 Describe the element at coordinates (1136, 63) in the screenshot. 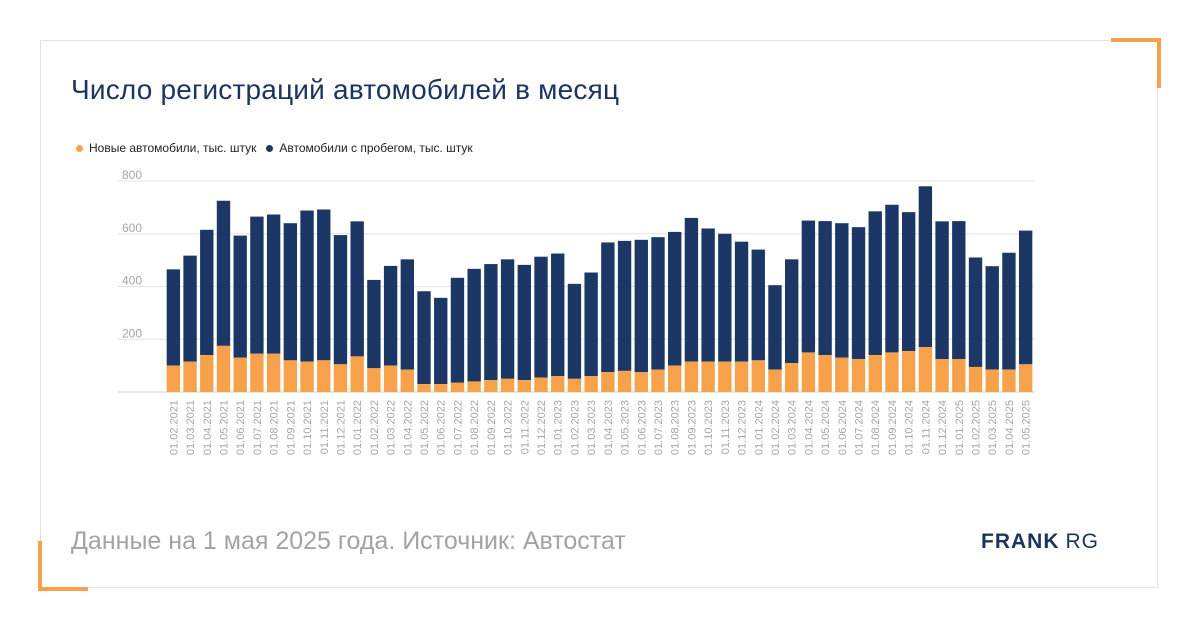

I see `corner-accent-top-right` at that location.